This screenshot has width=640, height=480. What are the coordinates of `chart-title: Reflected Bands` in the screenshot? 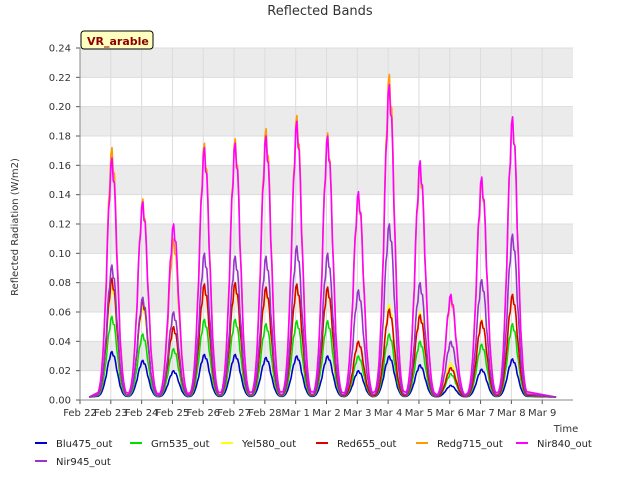 It's located at (320, 11).